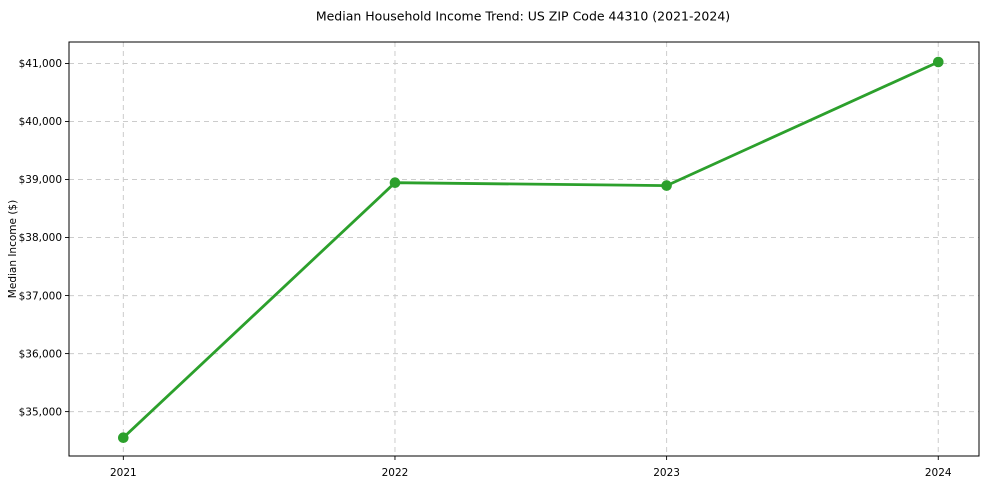 The width and height of the screenshot is (989, 490). I want to click on y-tick-label: $38,000, so click(40, 238).